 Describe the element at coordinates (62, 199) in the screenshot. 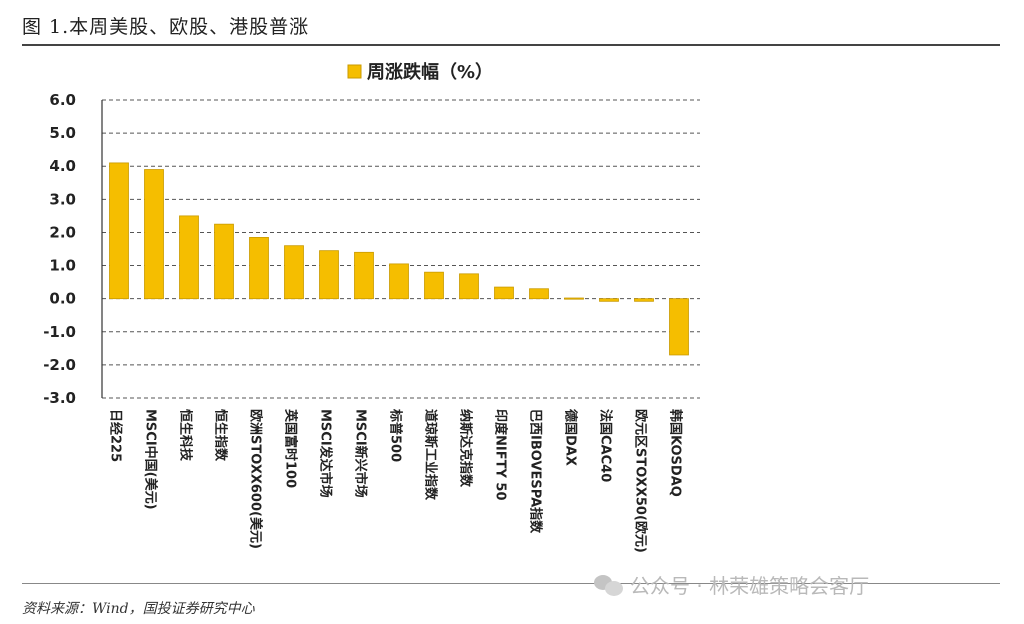

I see `y-tick-label: 3.0` at that location.